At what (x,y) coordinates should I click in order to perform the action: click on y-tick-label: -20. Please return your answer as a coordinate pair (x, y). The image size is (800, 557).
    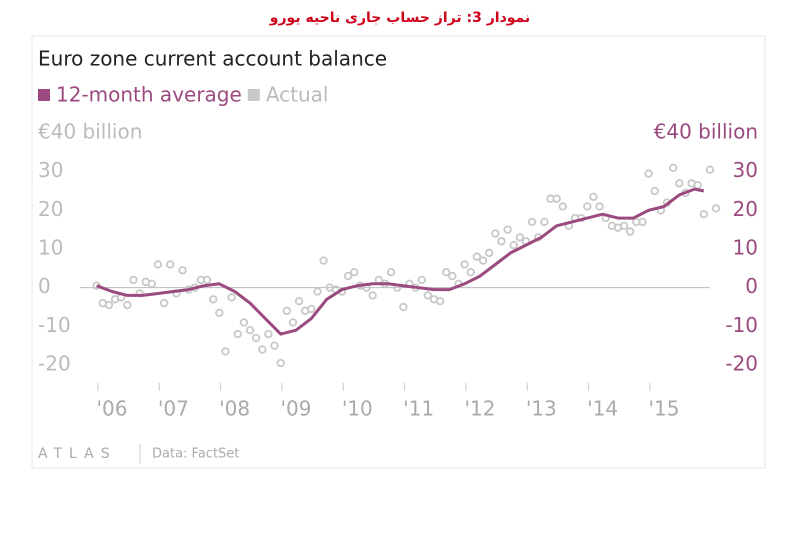
    Looking at the image, I should click on (54, 364).